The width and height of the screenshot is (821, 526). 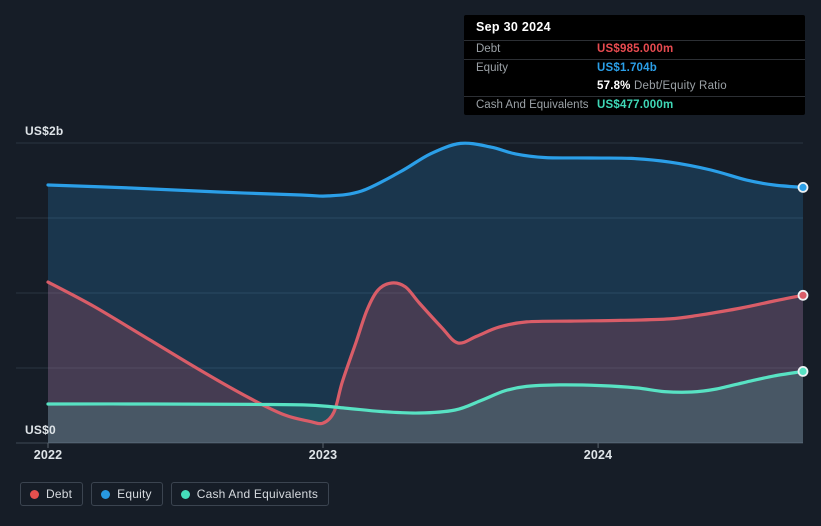 I want to click on x-axis-label-2023: 2023, so click(x=323, y=455).